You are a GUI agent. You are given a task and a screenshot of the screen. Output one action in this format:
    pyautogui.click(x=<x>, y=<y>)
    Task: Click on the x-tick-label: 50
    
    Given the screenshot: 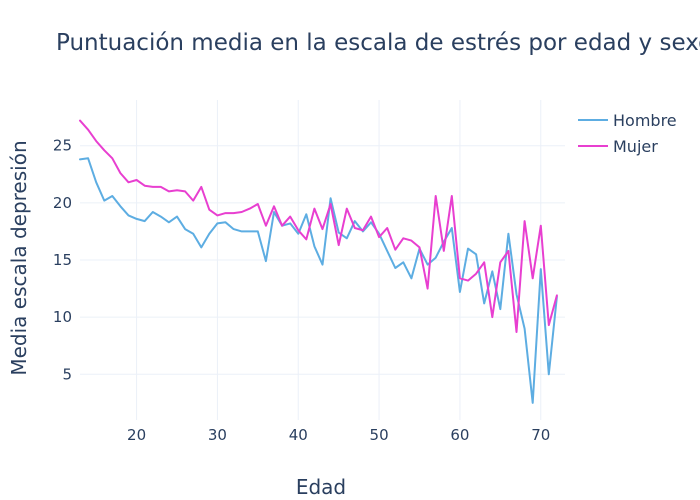 What is the action you would take?
    pyautogui.click(x=379, y=435)
    